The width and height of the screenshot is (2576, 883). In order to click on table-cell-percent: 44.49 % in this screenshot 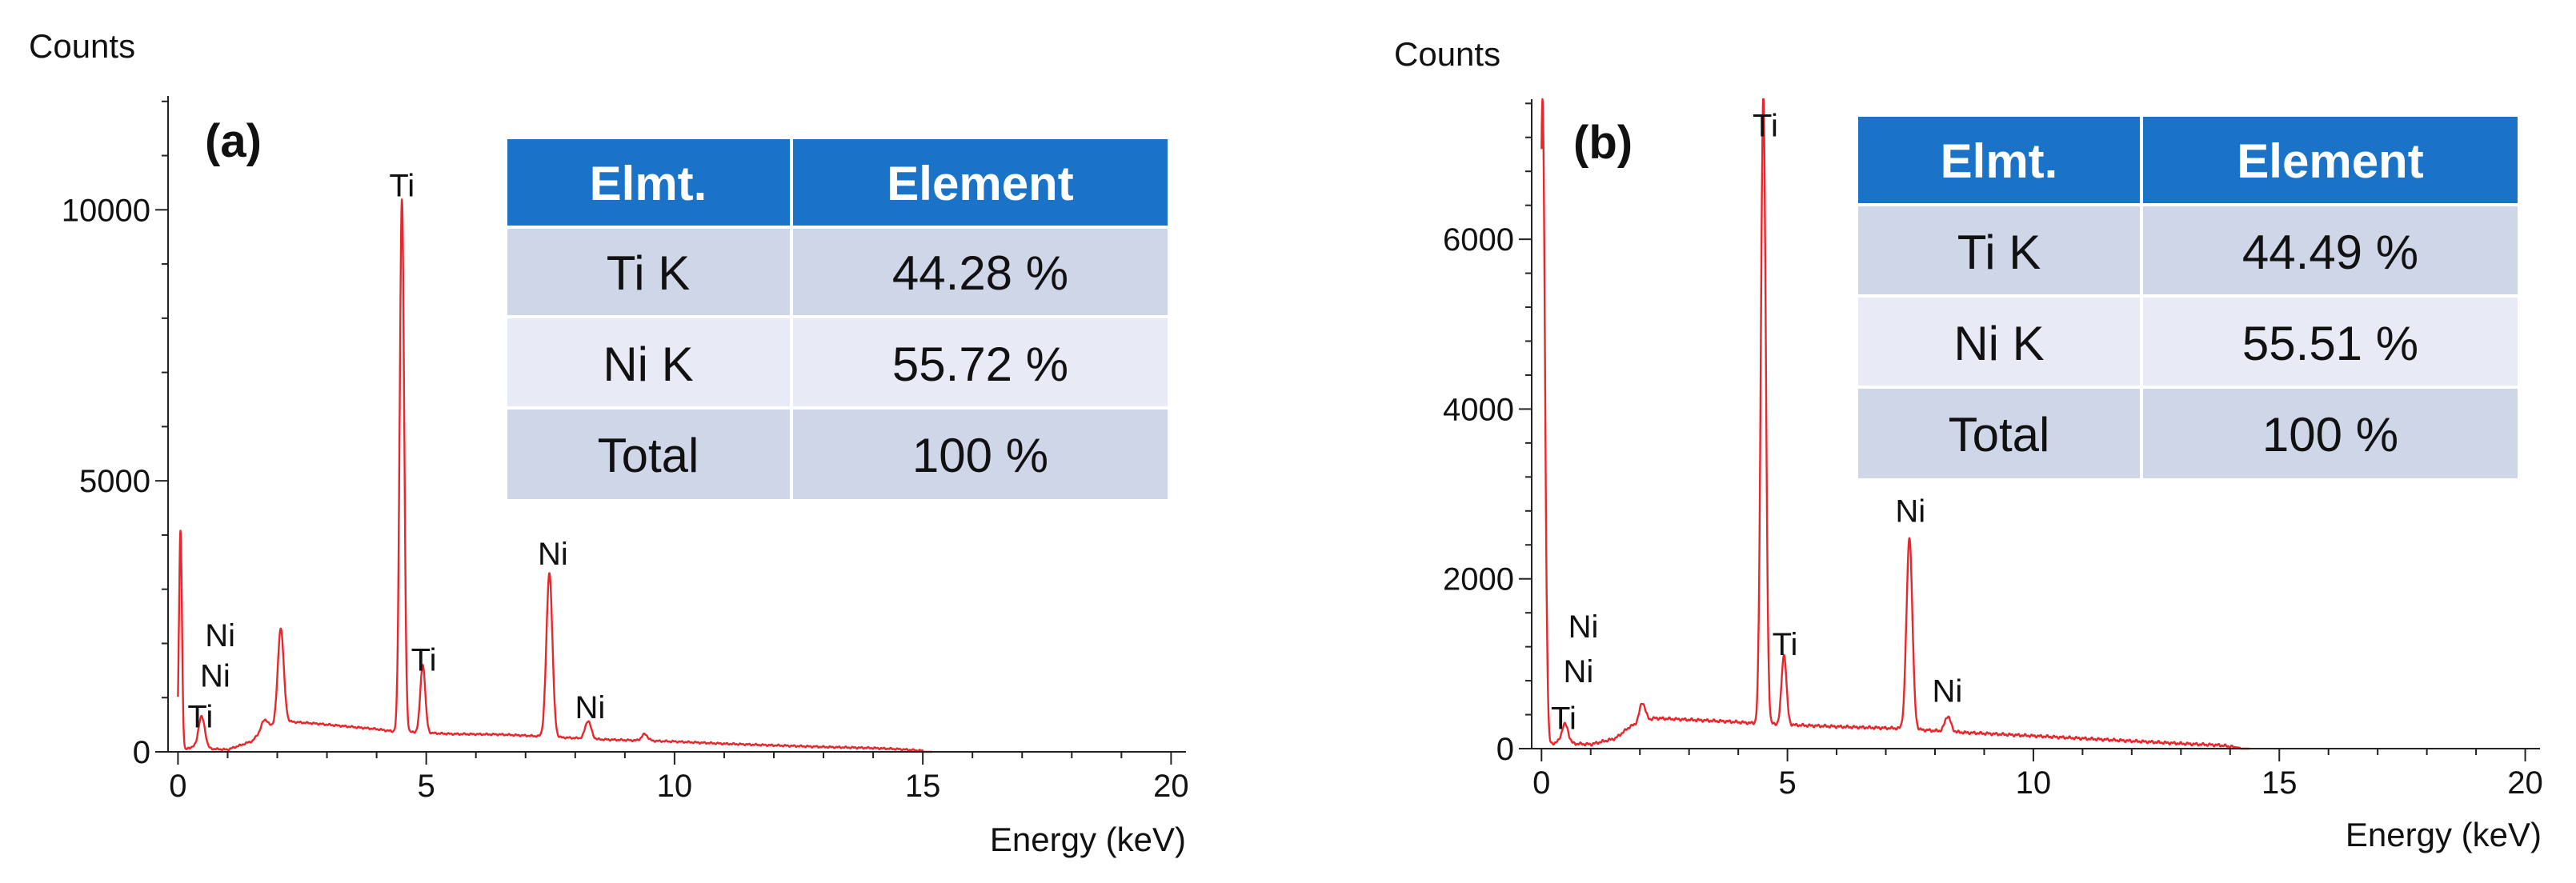, I will do `click(2330, 253)`.